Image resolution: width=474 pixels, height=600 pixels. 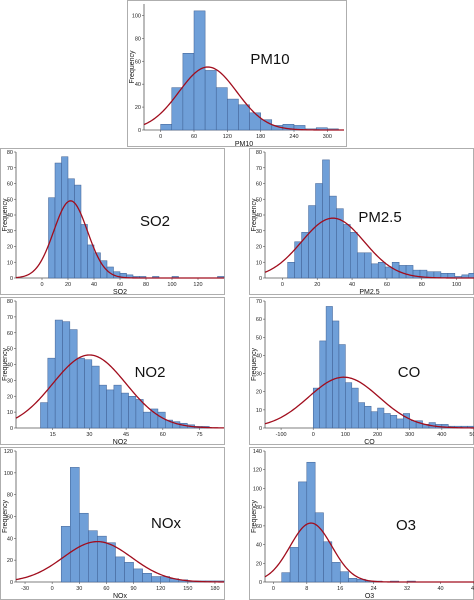 What do you see at coordinates (68, 285) in the screenshot?
I see `x-tick-label: 20` at bounding box center [68, 285].